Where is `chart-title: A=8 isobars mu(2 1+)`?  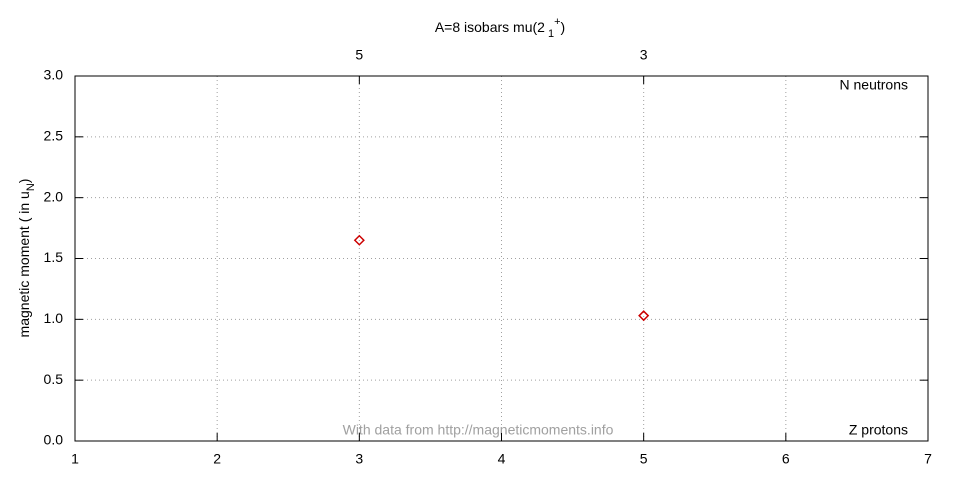 chart-title: A=8 isobars mu(2 1+) is located at coordinates (500, 28).